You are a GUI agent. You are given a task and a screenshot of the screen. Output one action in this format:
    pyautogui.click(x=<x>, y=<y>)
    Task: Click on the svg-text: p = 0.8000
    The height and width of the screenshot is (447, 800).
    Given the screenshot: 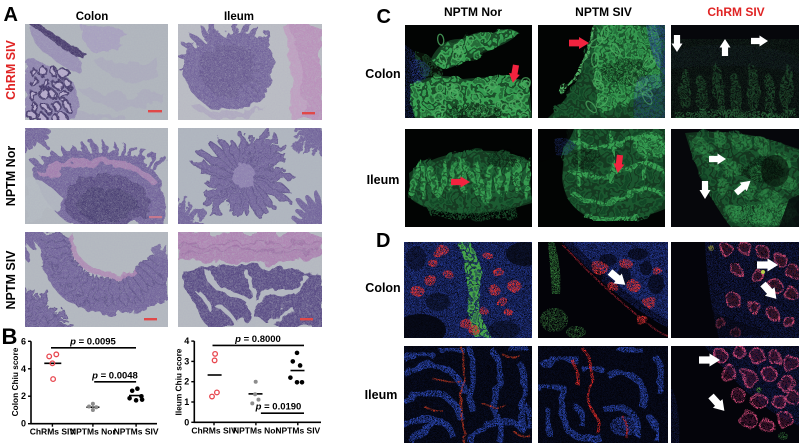 What is the action you would take?
    pyautogui.click(x=257, y=339)
    